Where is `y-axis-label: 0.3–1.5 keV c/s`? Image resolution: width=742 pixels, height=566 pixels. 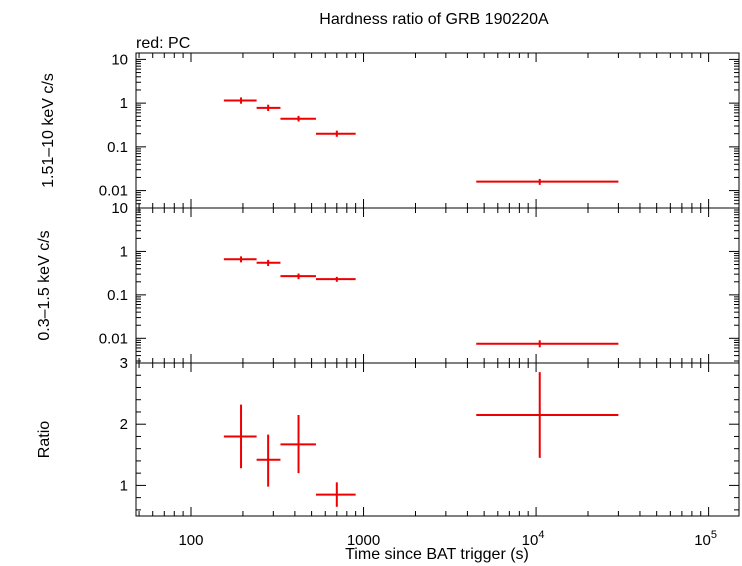
y-axis-label: 0.3–1.5 keV c/s is located at coordinates (44, 285).